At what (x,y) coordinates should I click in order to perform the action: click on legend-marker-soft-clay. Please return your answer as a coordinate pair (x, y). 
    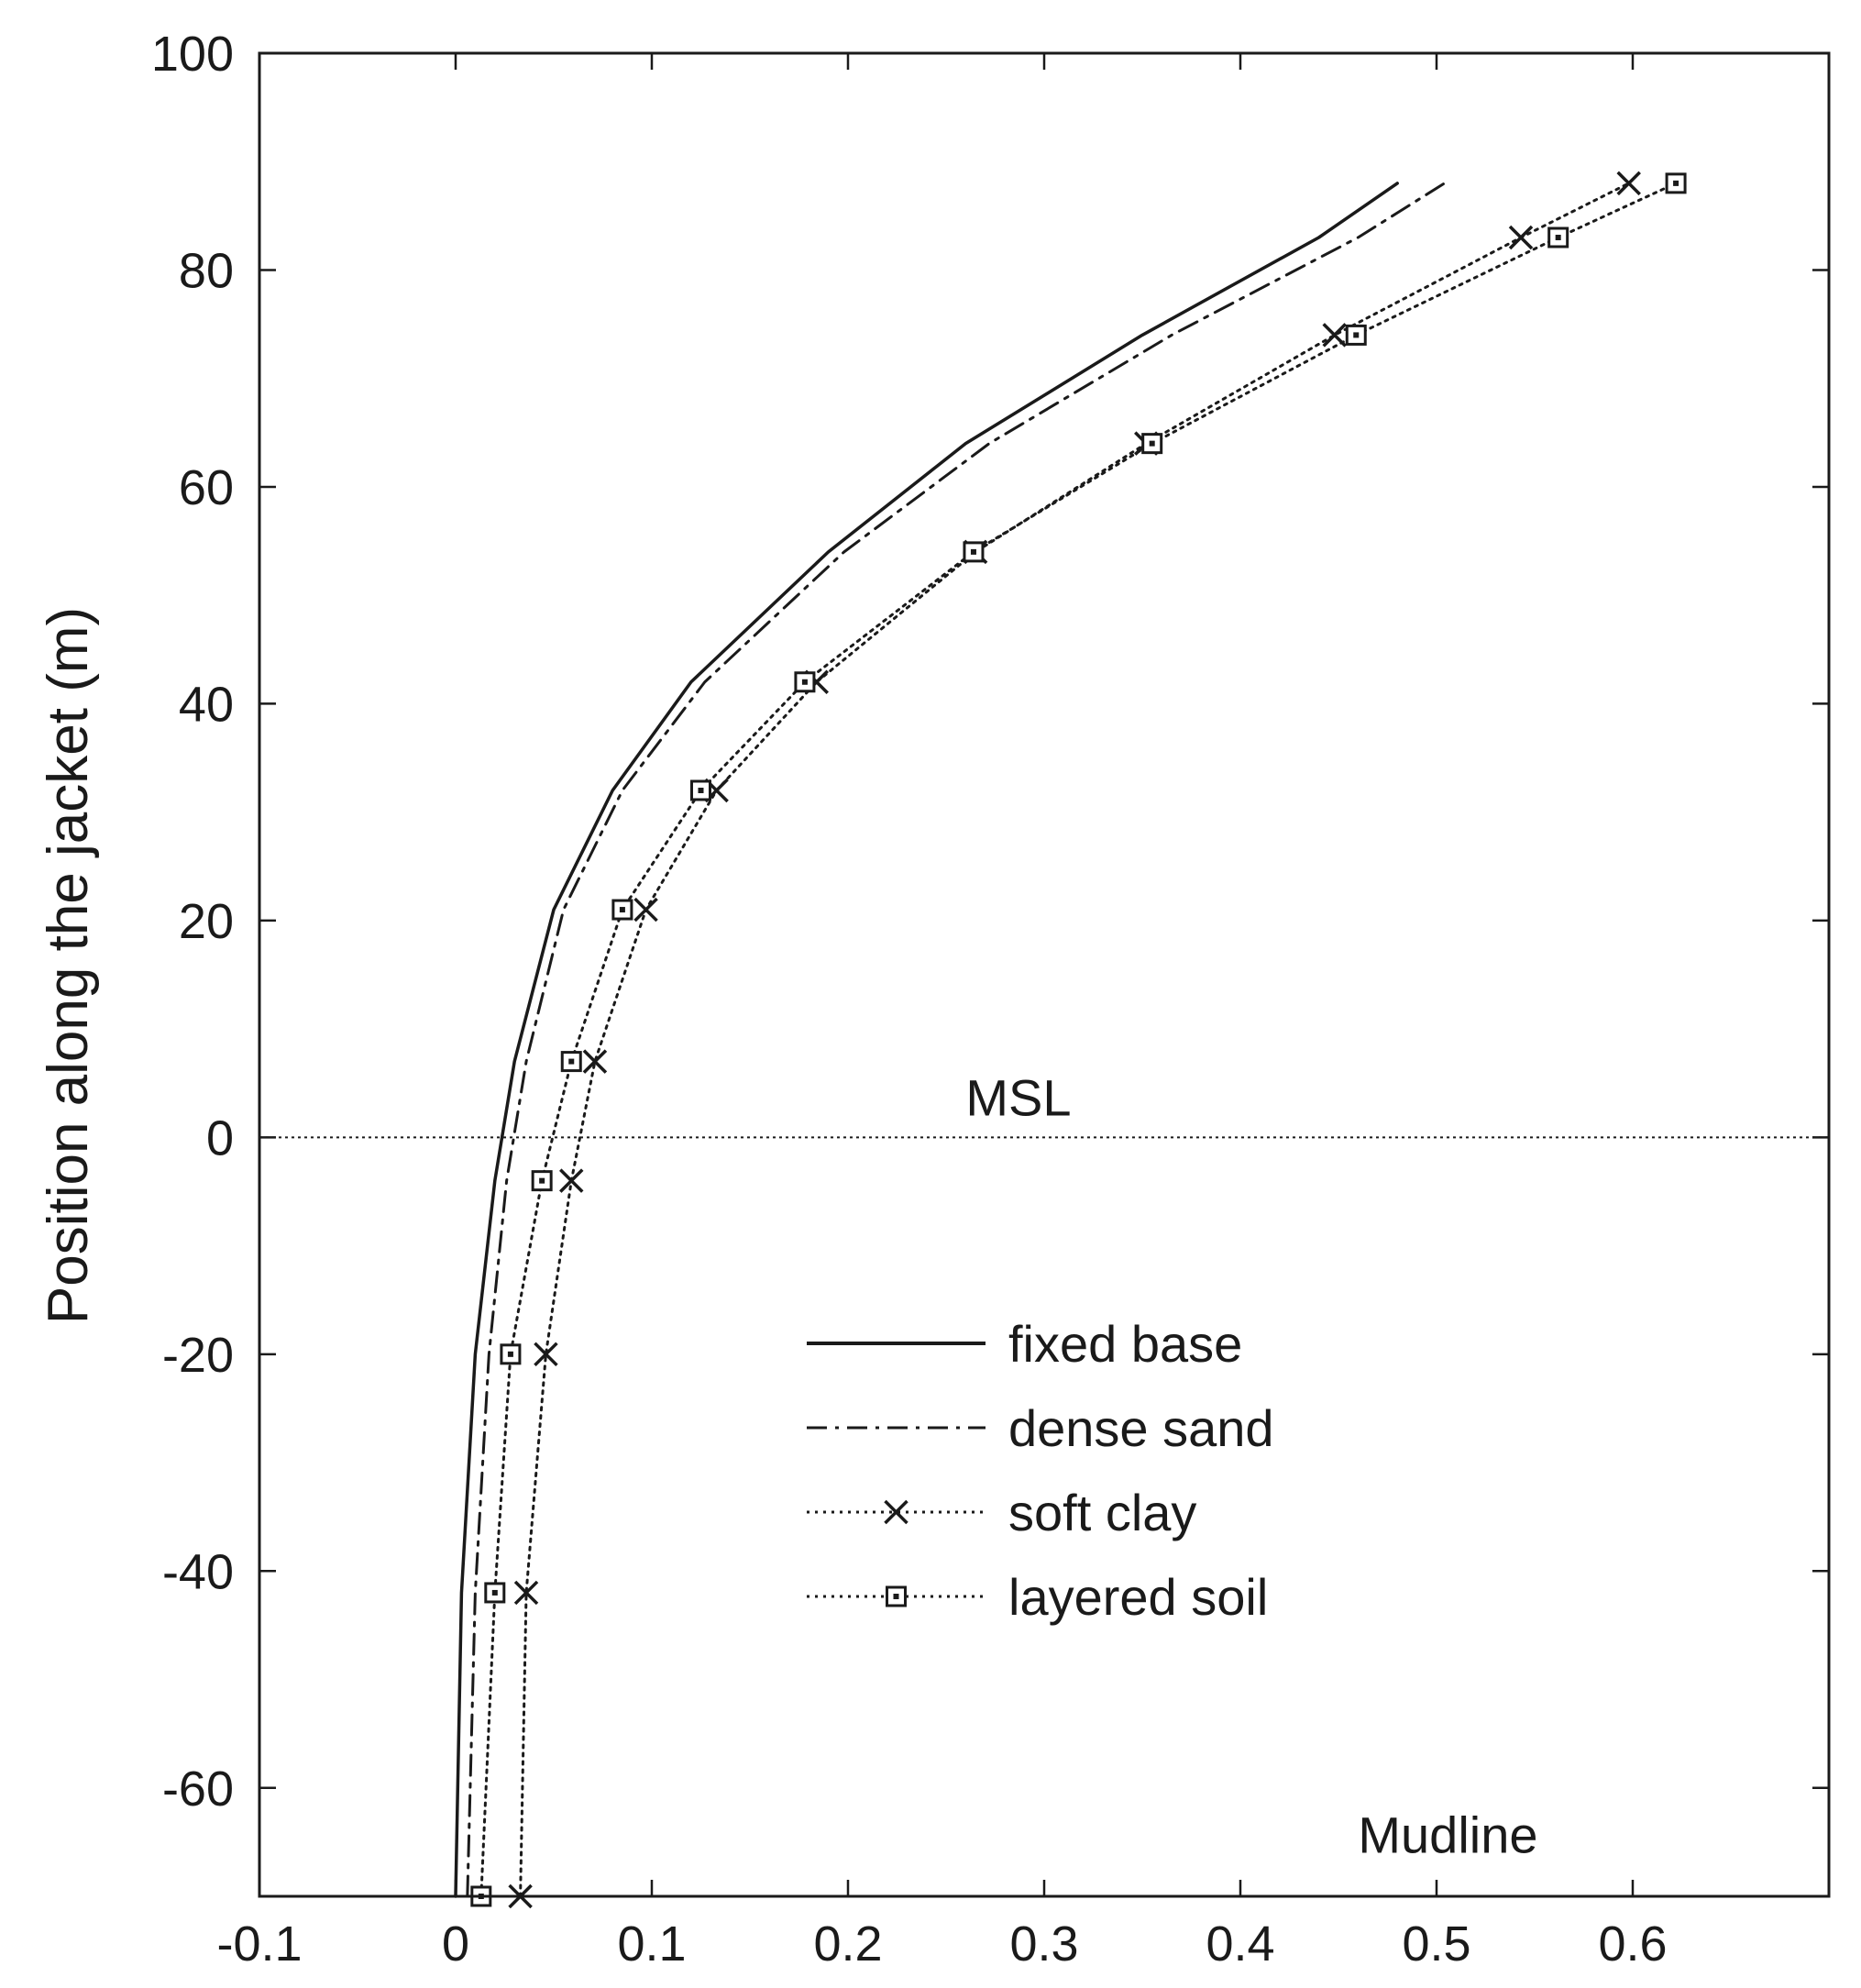
    Looking at the image, I should click on (896, 1512).